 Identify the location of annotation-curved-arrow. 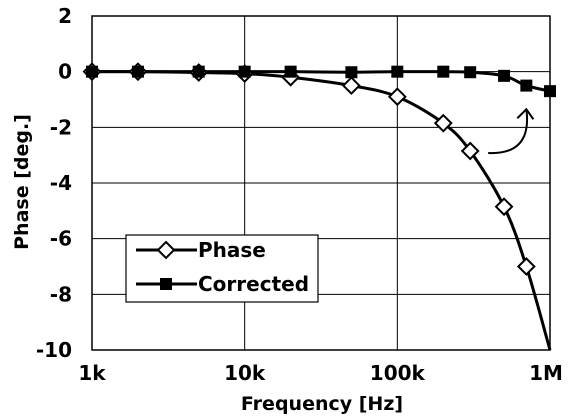
(508, 131).